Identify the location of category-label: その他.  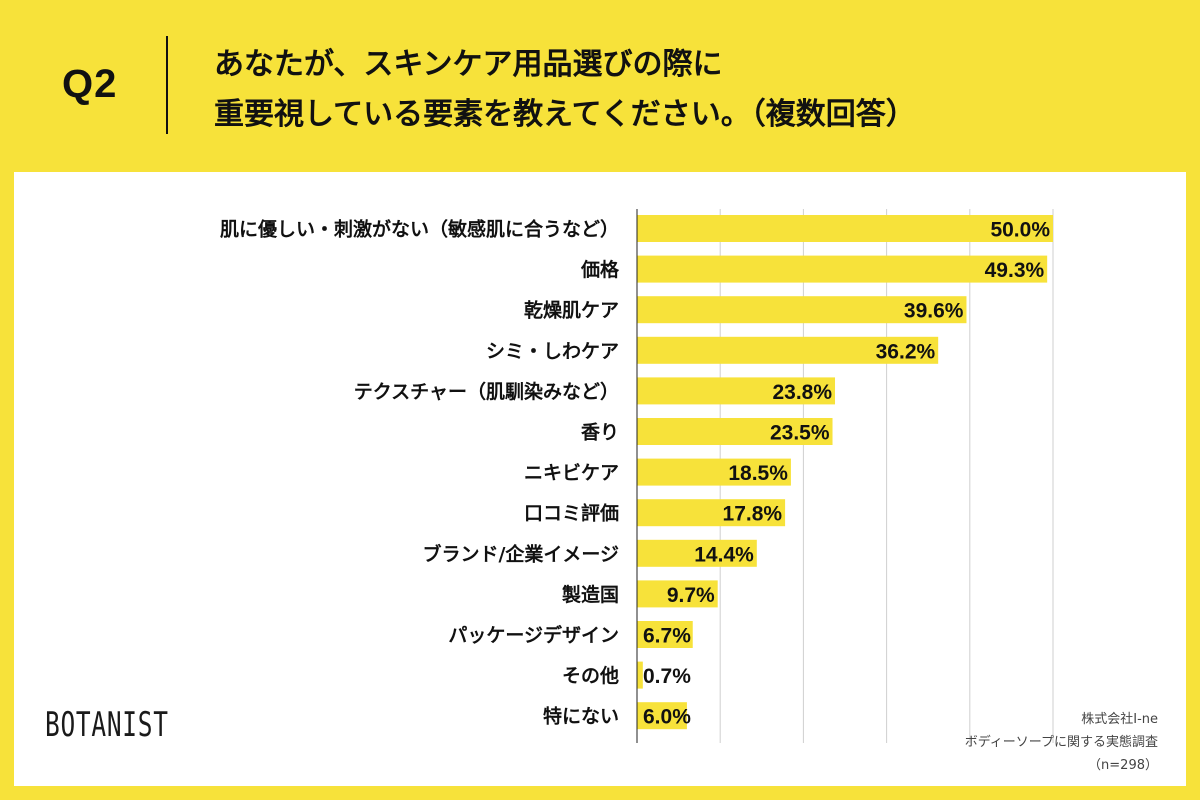
(590, 675).